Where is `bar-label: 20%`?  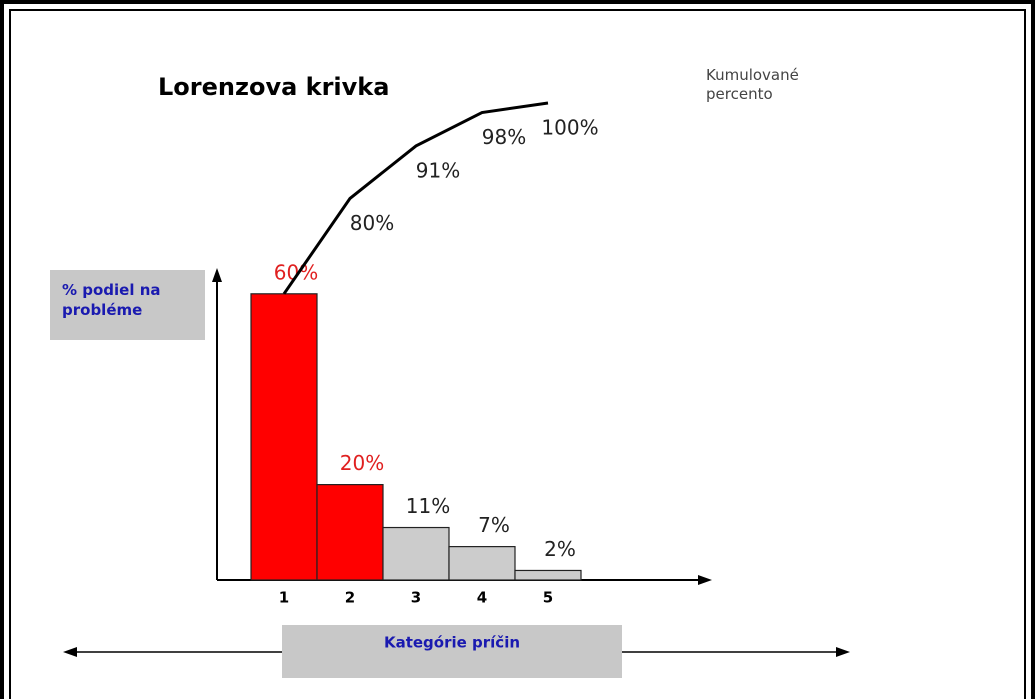
bar-label: 20% is located at coordinates (362, 463).